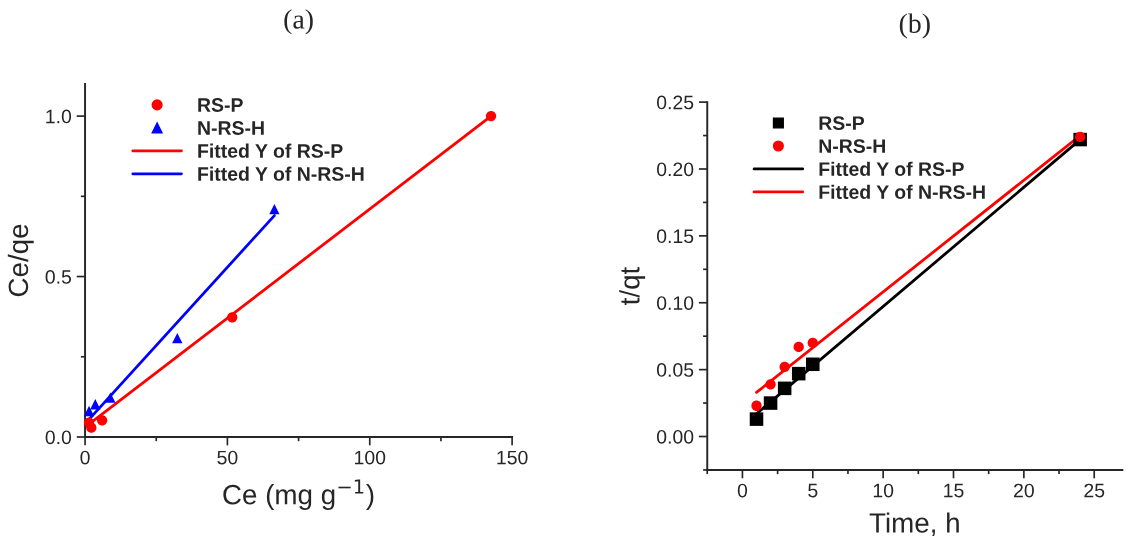  Describe the element at coordinates (58, 437) in the screenshot. I see `y-tick-label: 0.0` at that location.